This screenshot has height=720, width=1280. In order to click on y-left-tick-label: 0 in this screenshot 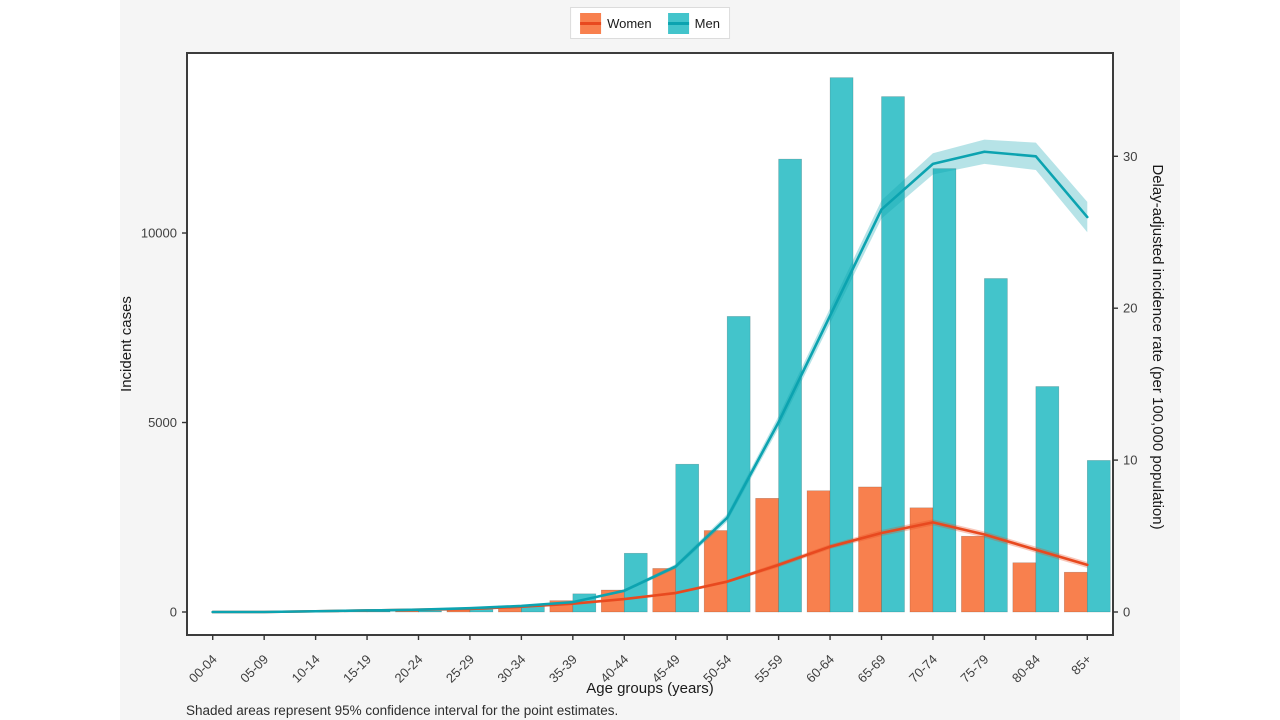, I will do `click(173, 612)`.